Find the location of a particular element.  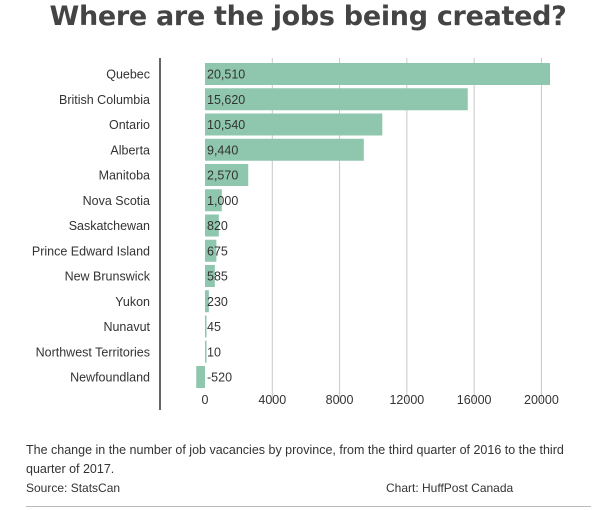

category-label-3: Alberta is located at coordinates (130, 150).